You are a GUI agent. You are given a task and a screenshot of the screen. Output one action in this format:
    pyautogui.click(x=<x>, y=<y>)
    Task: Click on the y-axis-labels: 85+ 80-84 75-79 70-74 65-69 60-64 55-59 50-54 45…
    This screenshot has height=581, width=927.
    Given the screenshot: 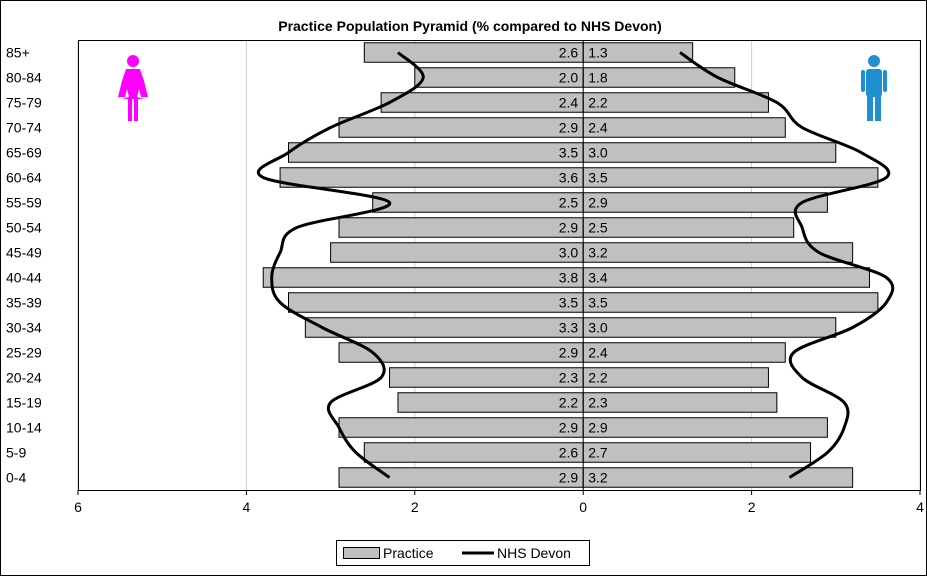 What is the action you would take?
    pyautogui.click(x=24, y=265)
    